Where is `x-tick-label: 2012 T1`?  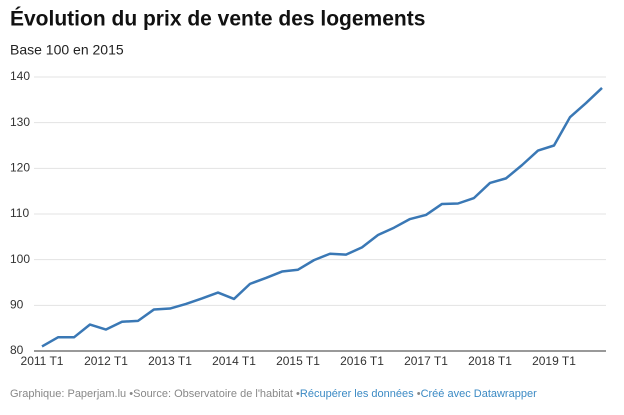
x-tick-label: 2012 T1 is located at coordinates (106, 361).